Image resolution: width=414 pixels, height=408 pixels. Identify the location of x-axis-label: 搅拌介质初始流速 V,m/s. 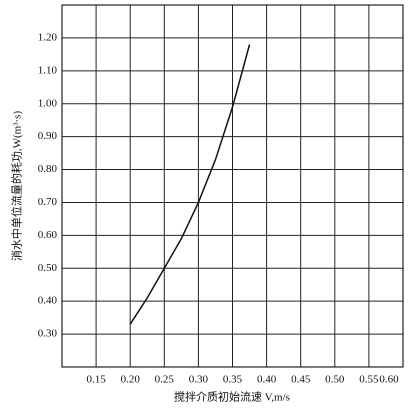
(232, 397).